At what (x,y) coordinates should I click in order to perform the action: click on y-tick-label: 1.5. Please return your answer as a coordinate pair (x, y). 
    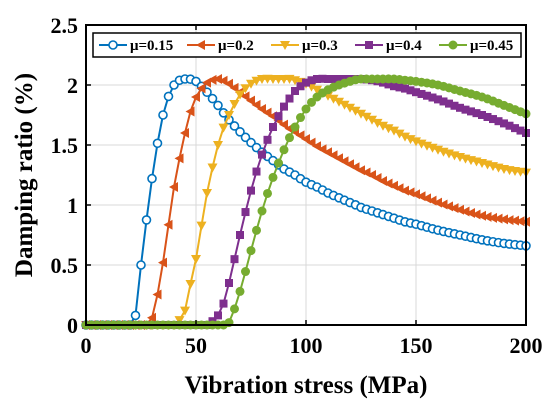
    Looking at the image, I should click on (65, 145).